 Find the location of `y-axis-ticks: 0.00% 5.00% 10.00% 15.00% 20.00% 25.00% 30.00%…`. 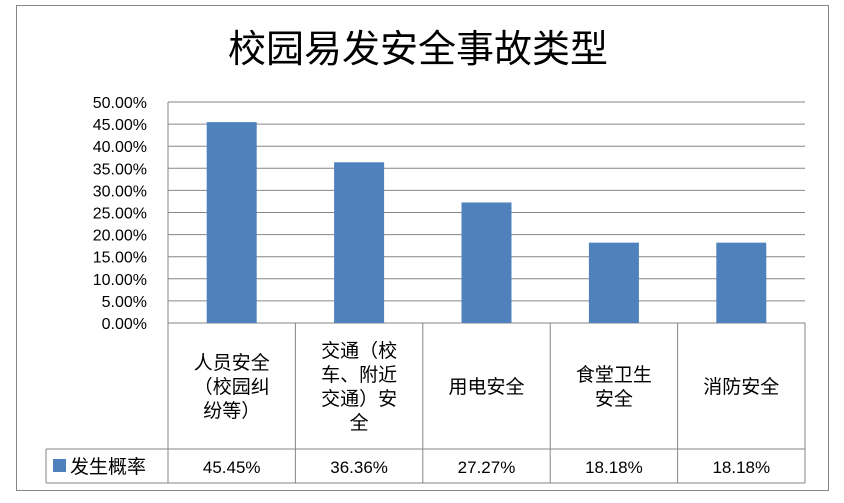

y-axis-ticks: 0.00% 5.00% 10.00% 15.00% 20.00% 25.00% 30.00%… is located at coordinates (120, 214).